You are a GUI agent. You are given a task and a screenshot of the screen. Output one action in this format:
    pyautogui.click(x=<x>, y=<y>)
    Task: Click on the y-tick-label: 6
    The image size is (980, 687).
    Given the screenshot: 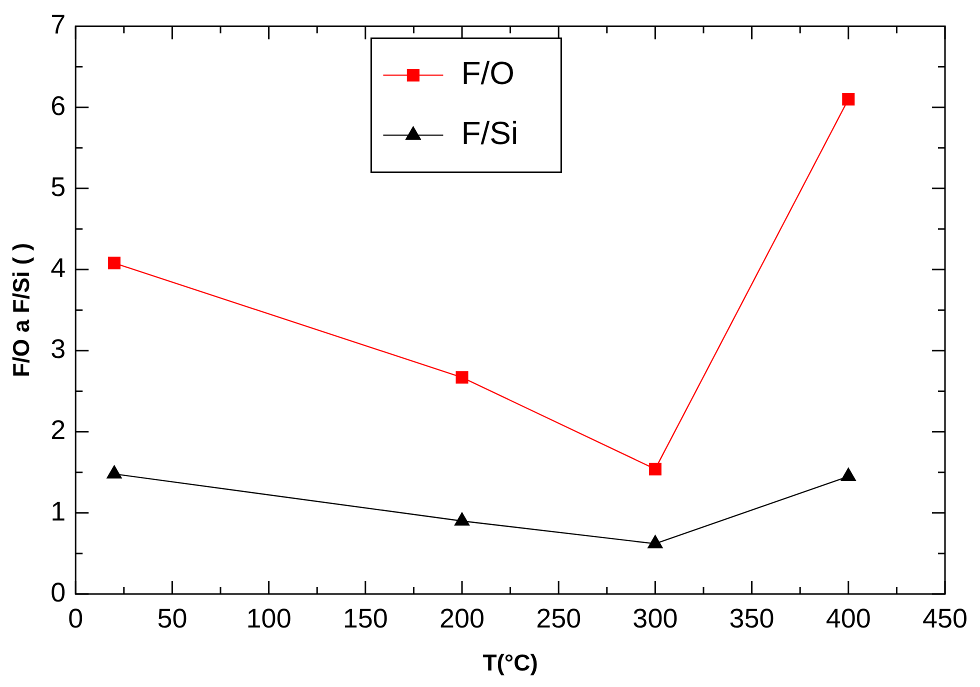 What is the action you would take?
    pyautogui.click(x=58, y=105)
    